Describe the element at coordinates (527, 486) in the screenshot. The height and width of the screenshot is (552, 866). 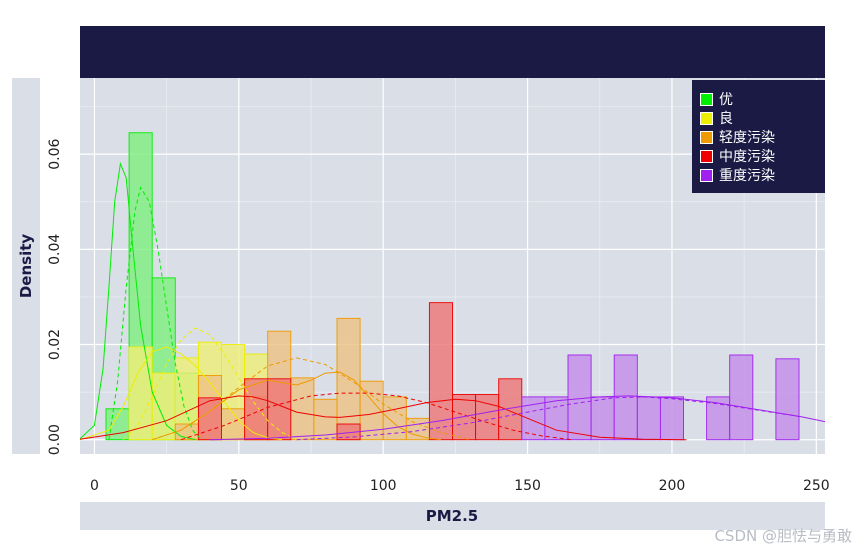
I see `x-tick-label: 150` at that location.